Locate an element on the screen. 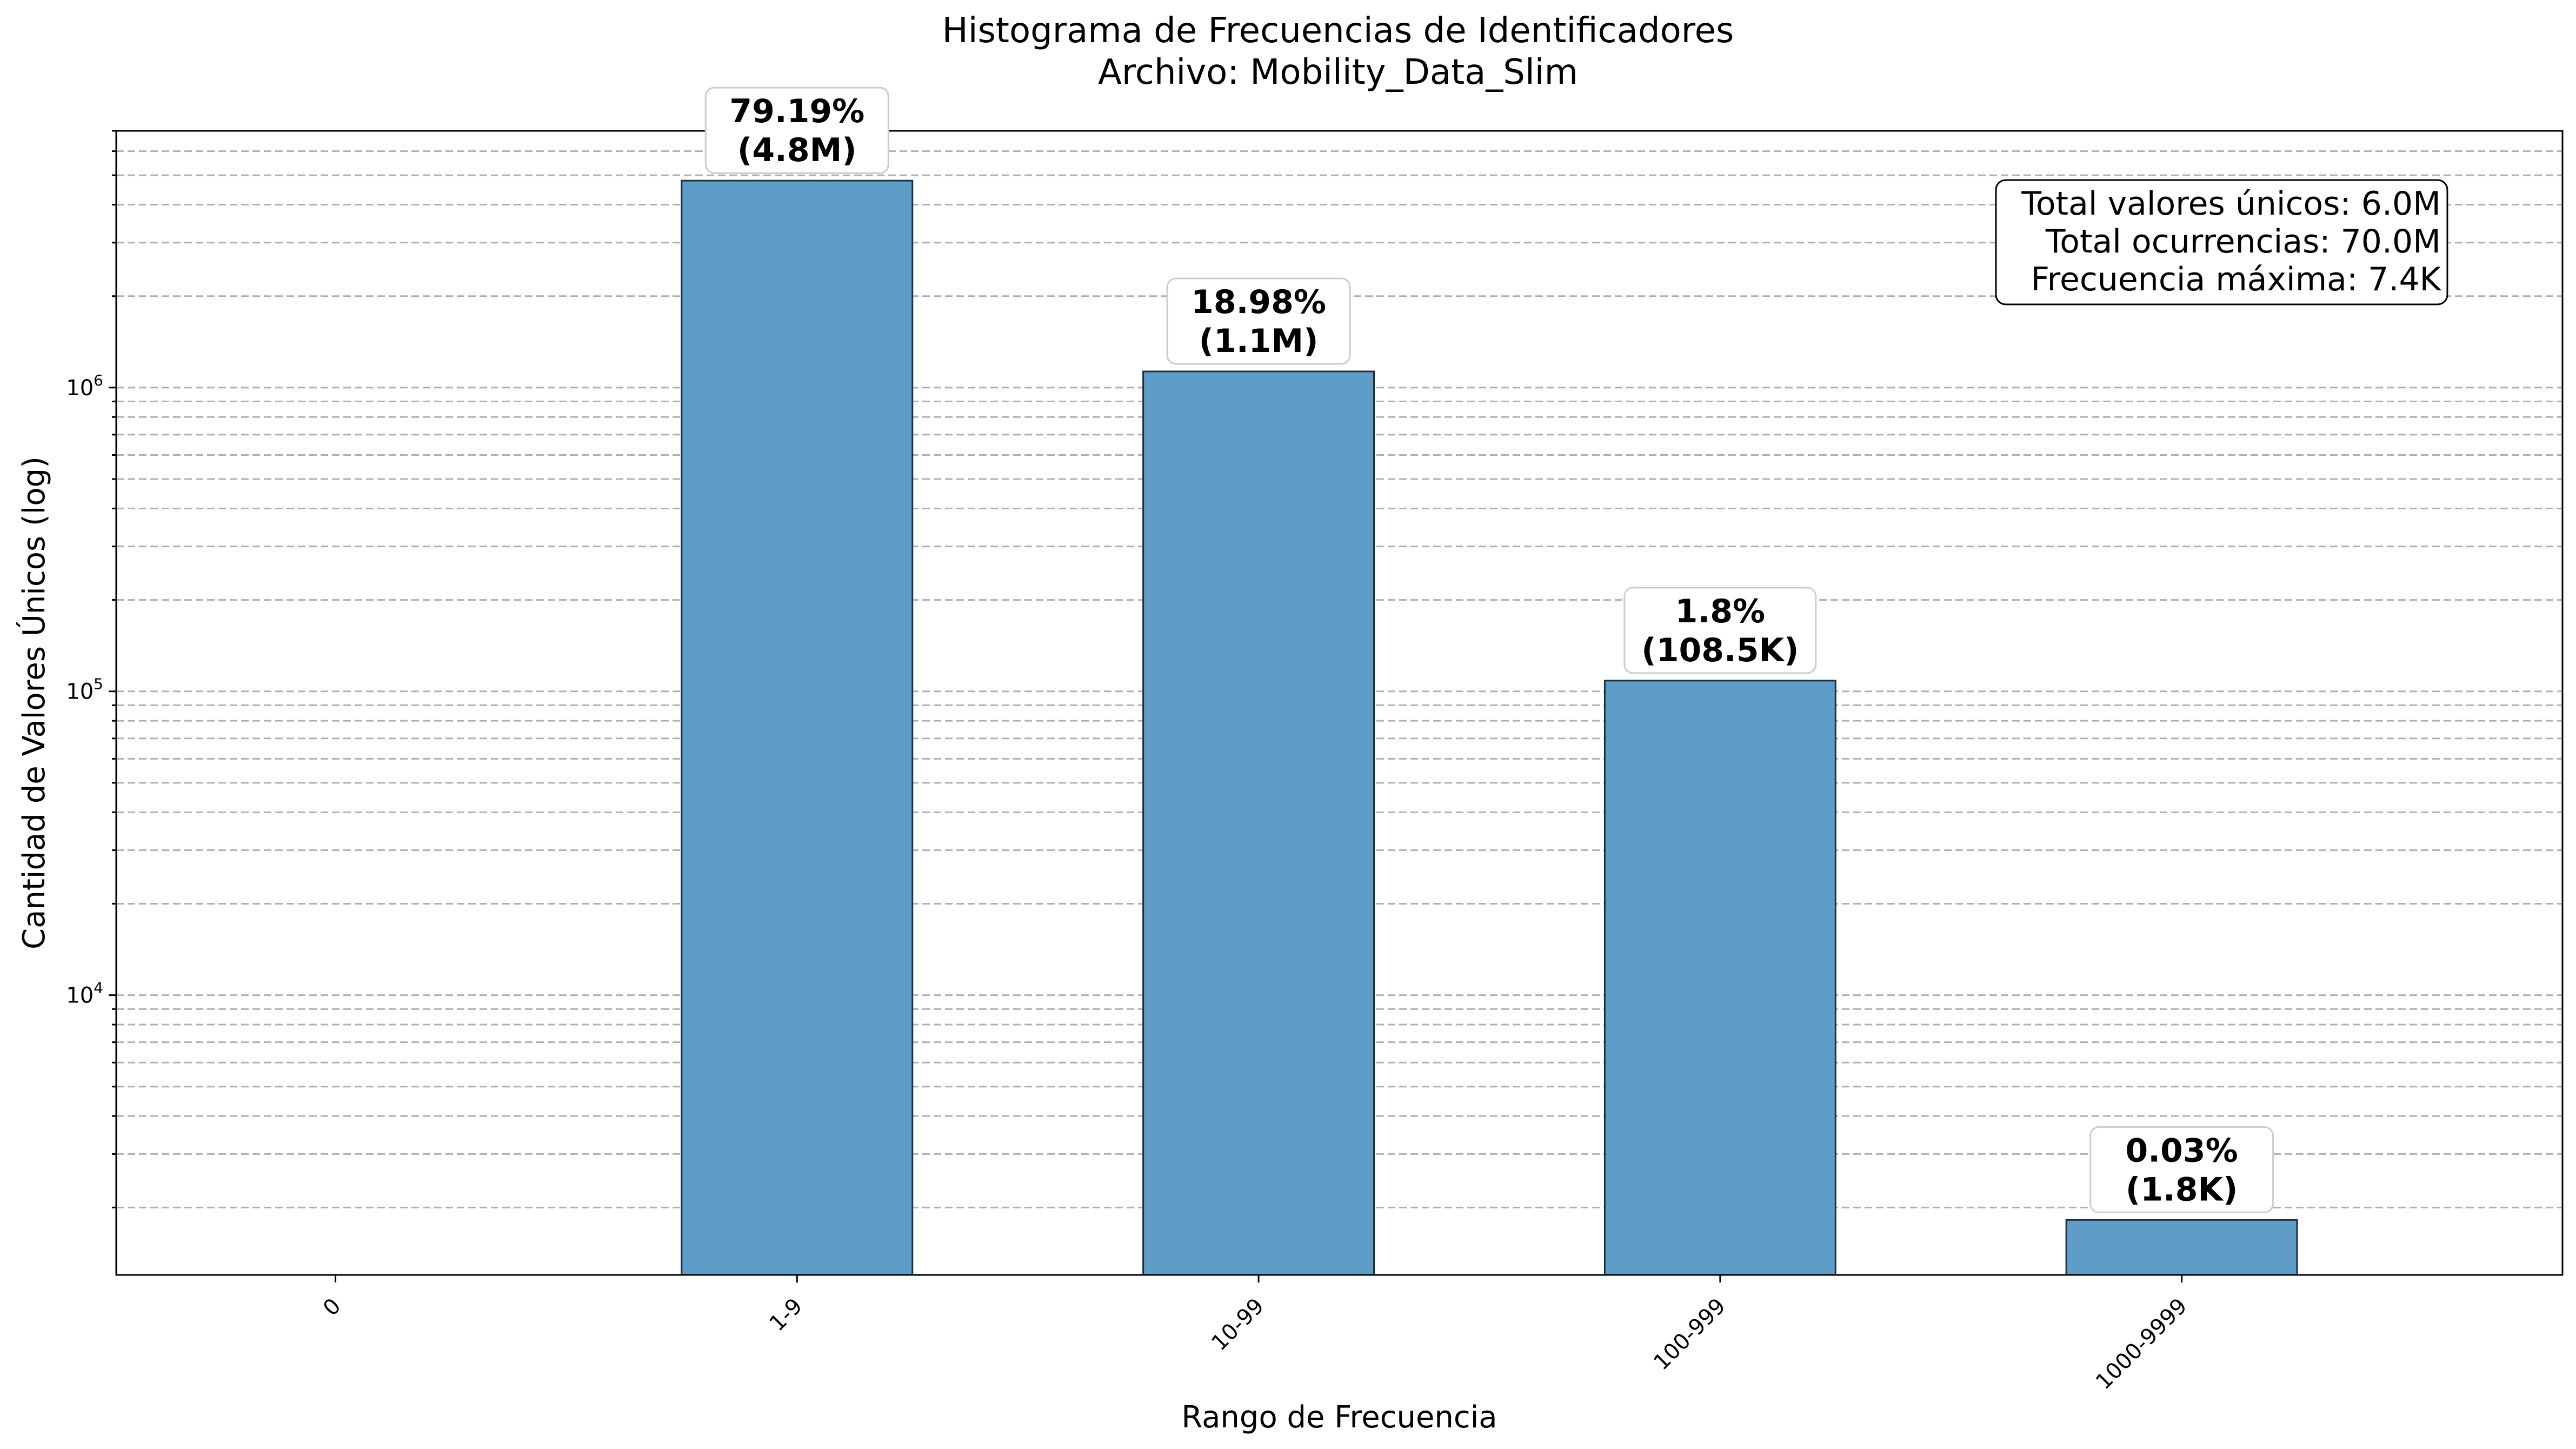 The width and height of the screenshot is (2576, 1449). stats-box-frame is located at coordinates (2221, 242).